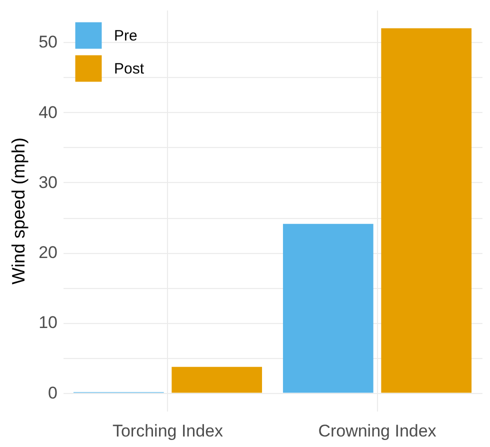 This screenshot has height=447, width=490. What do you see at coordinates (48, 112) in the screenshot?
I see `y-tick-label: 40` at bounding box center [48, 112].